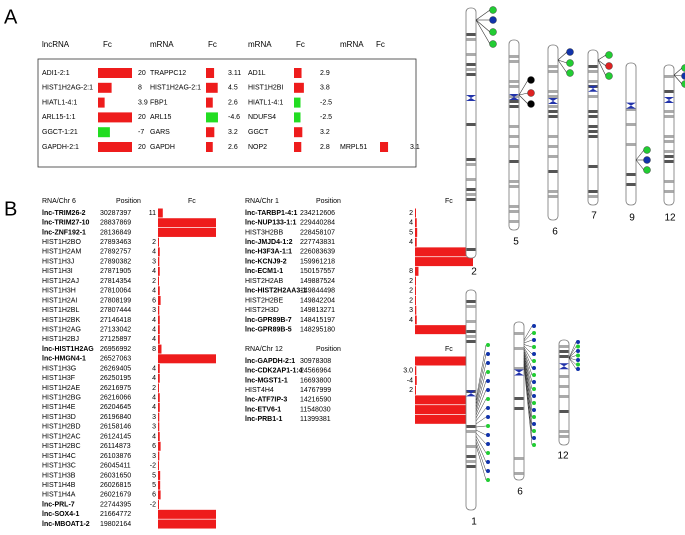 This screenshot has height=535, width=685. What do you see at coordinates (233, 147) in the screenshot?
I see `fc-value: 2.6` at bounding box center [233, 147].